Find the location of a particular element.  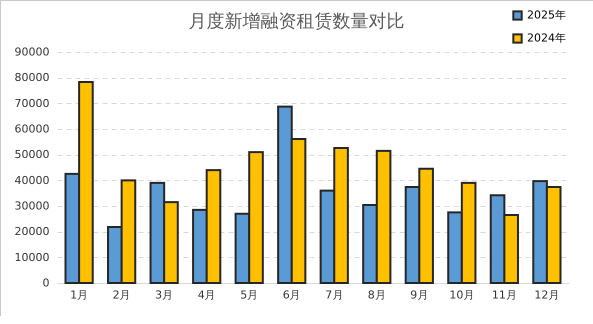

y-tick-label: 0 is located at coordinates (46, 283).